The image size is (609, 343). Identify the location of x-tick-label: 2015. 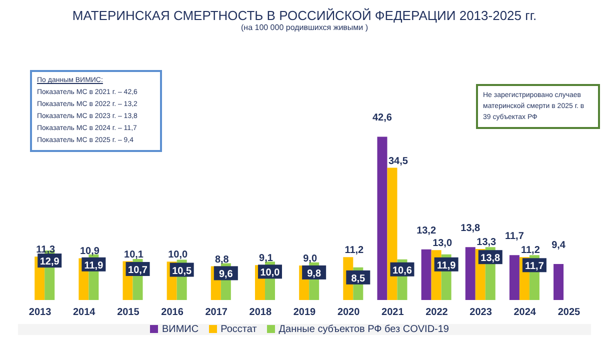
(128, 312).